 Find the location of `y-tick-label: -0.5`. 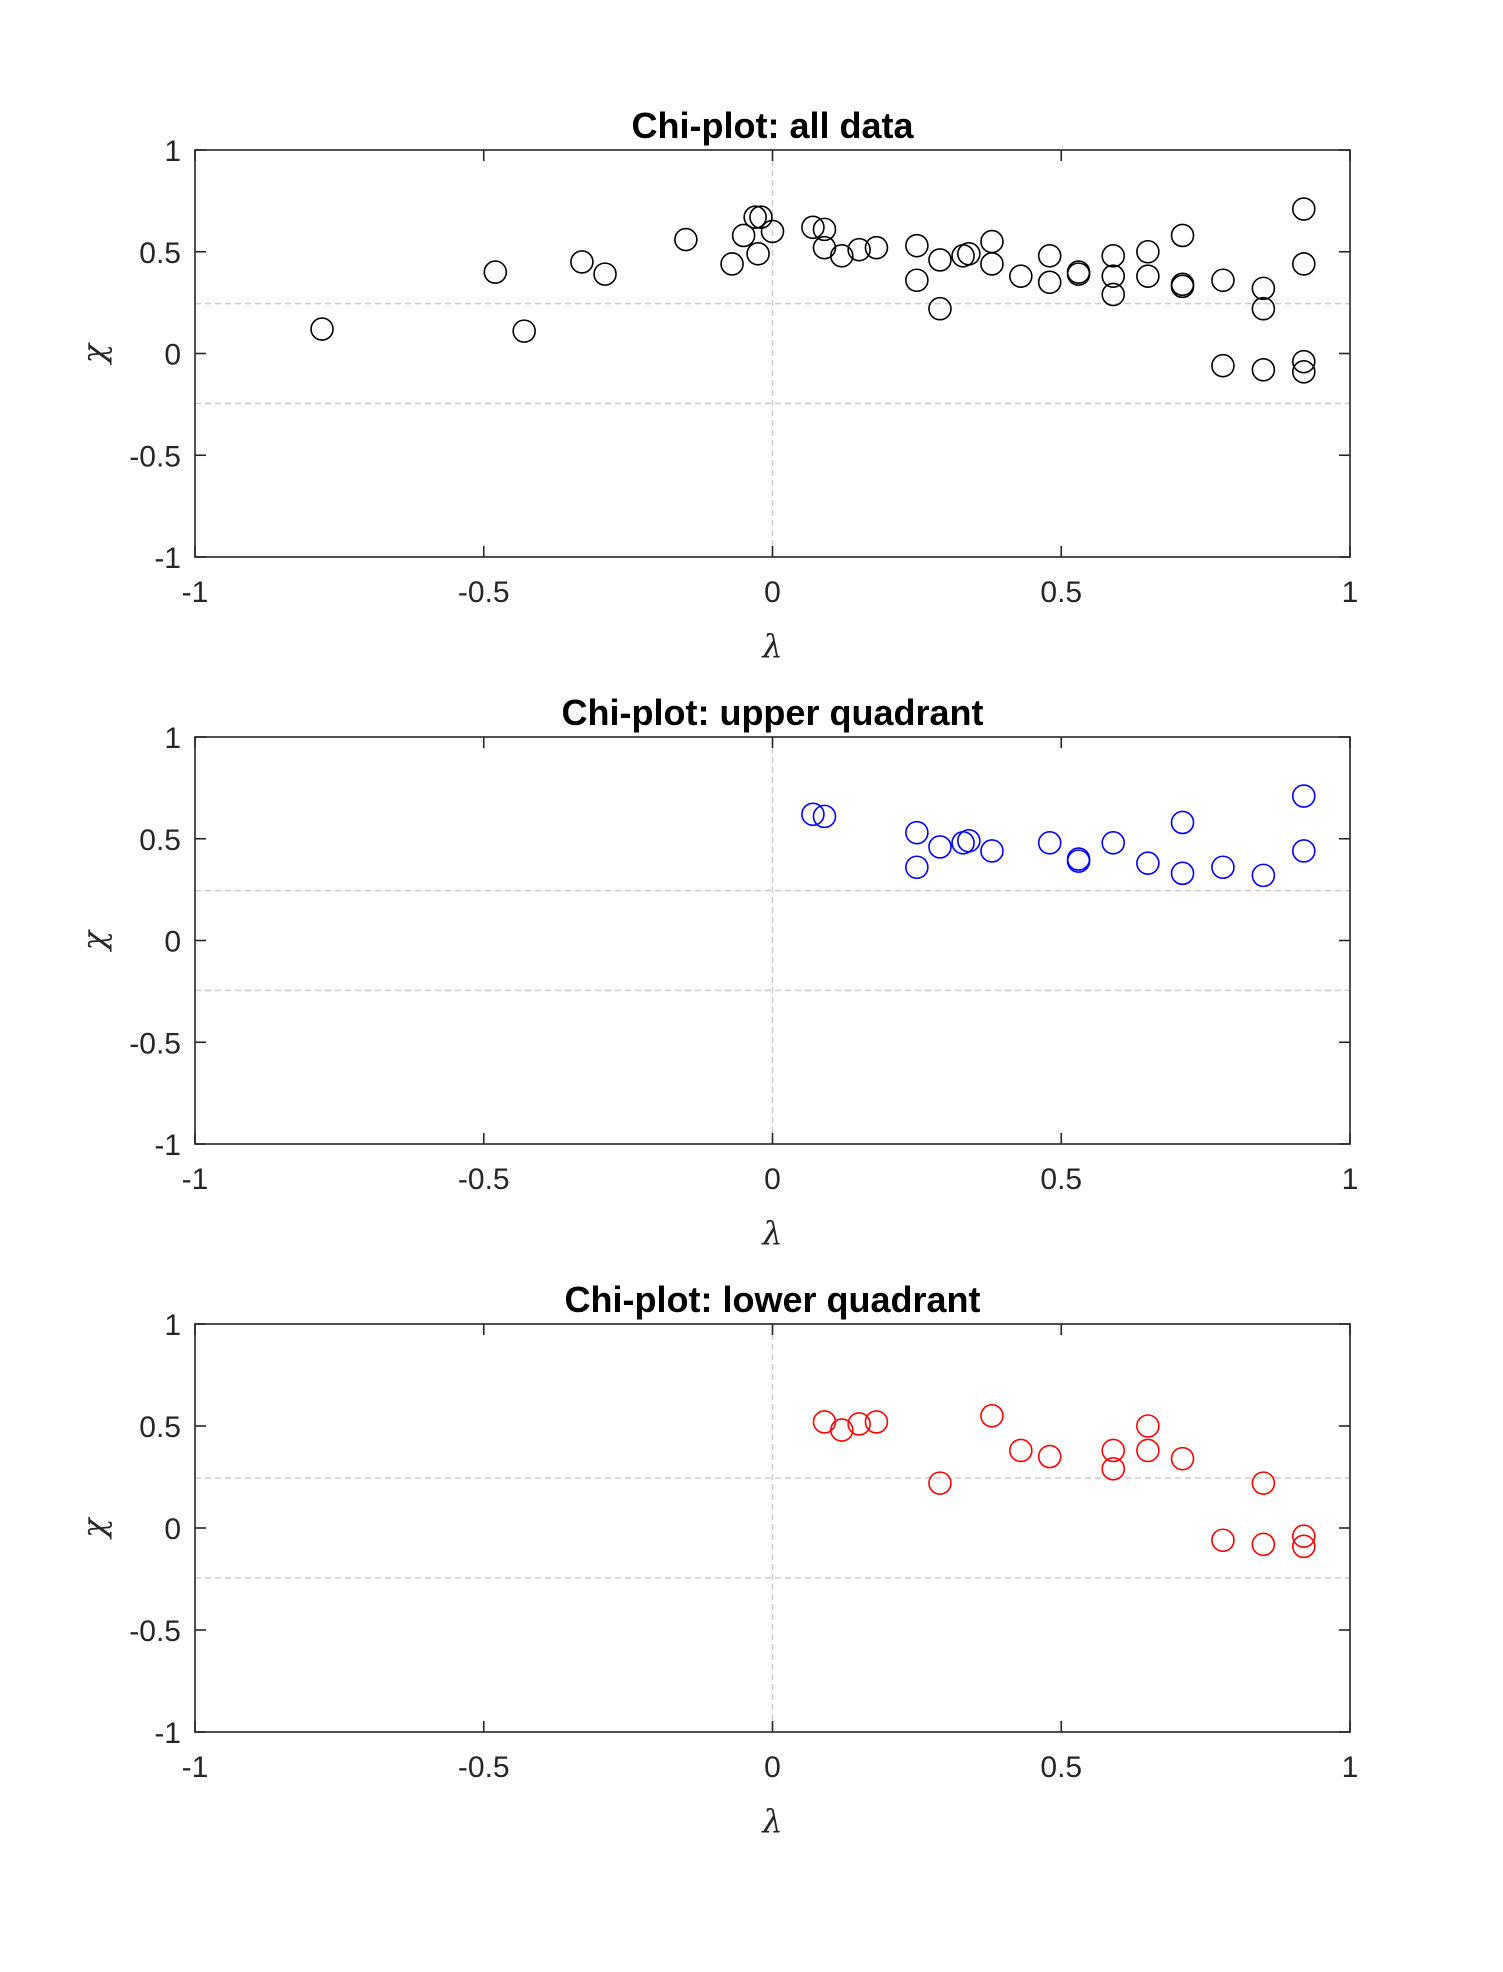

y-tick-label: -0.5 is located at coordinates (155, 1631).